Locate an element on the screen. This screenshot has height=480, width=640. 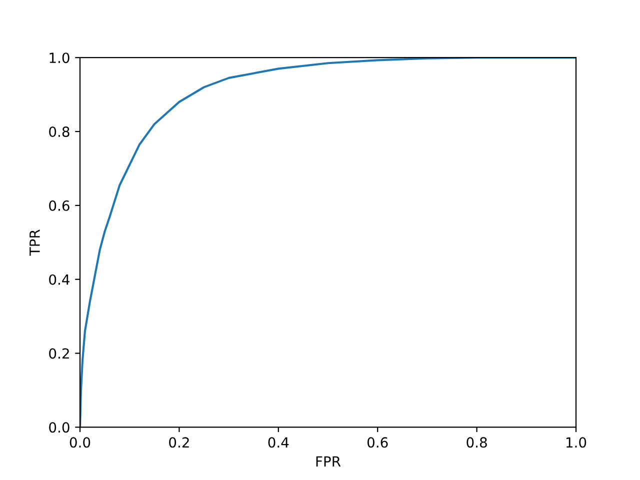
x-tick-label: 0.4 is located at coordinates (278, 442).